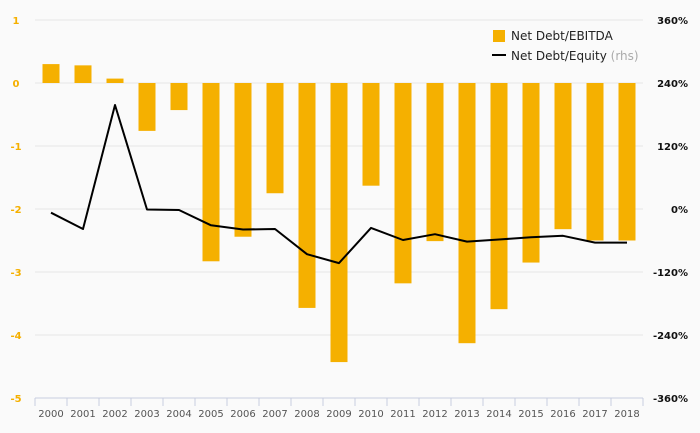  What do you see at coordinates (563, 156) in the screenshot?
I see `bar-2016` at bounding box center [563, 156].